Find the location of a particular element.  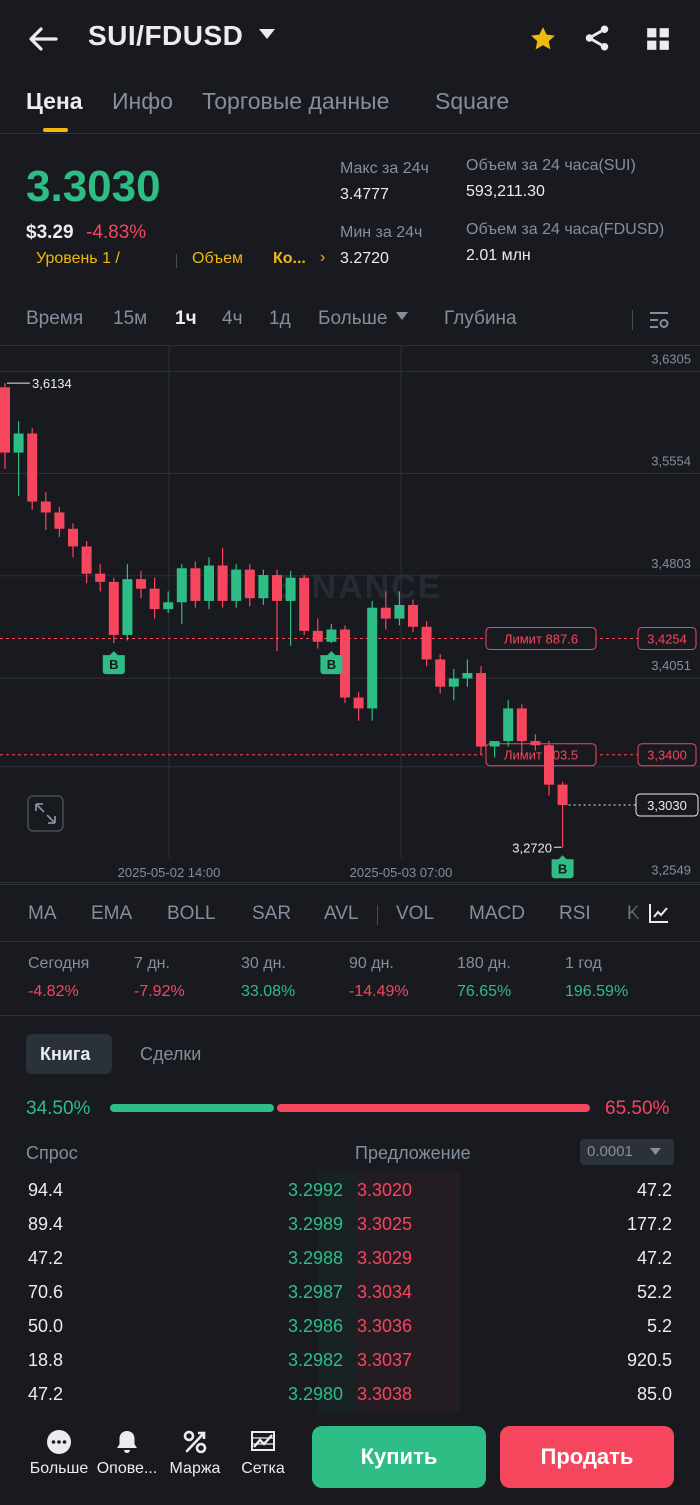

orderbook-row: 47.2 3.2988 3.3029 47.2 is located at coordinates (350, 1265).